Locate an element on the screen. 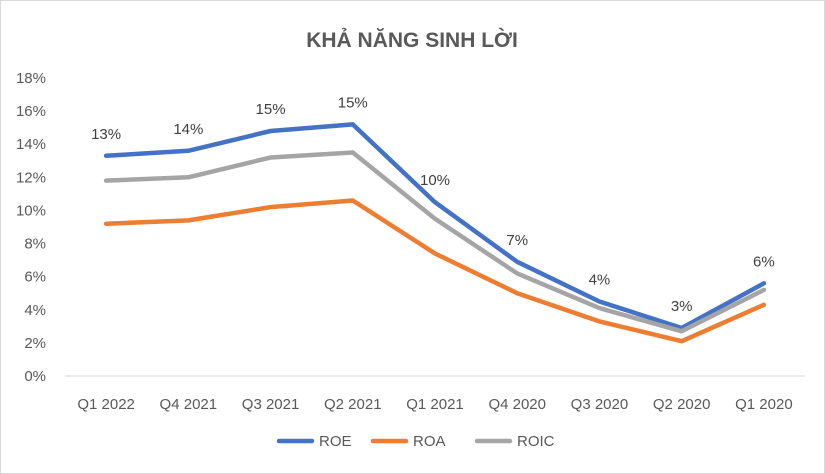 This screenshot has width=825, height=474. y-tick-label: 2% is located at coordinates (35, 343).